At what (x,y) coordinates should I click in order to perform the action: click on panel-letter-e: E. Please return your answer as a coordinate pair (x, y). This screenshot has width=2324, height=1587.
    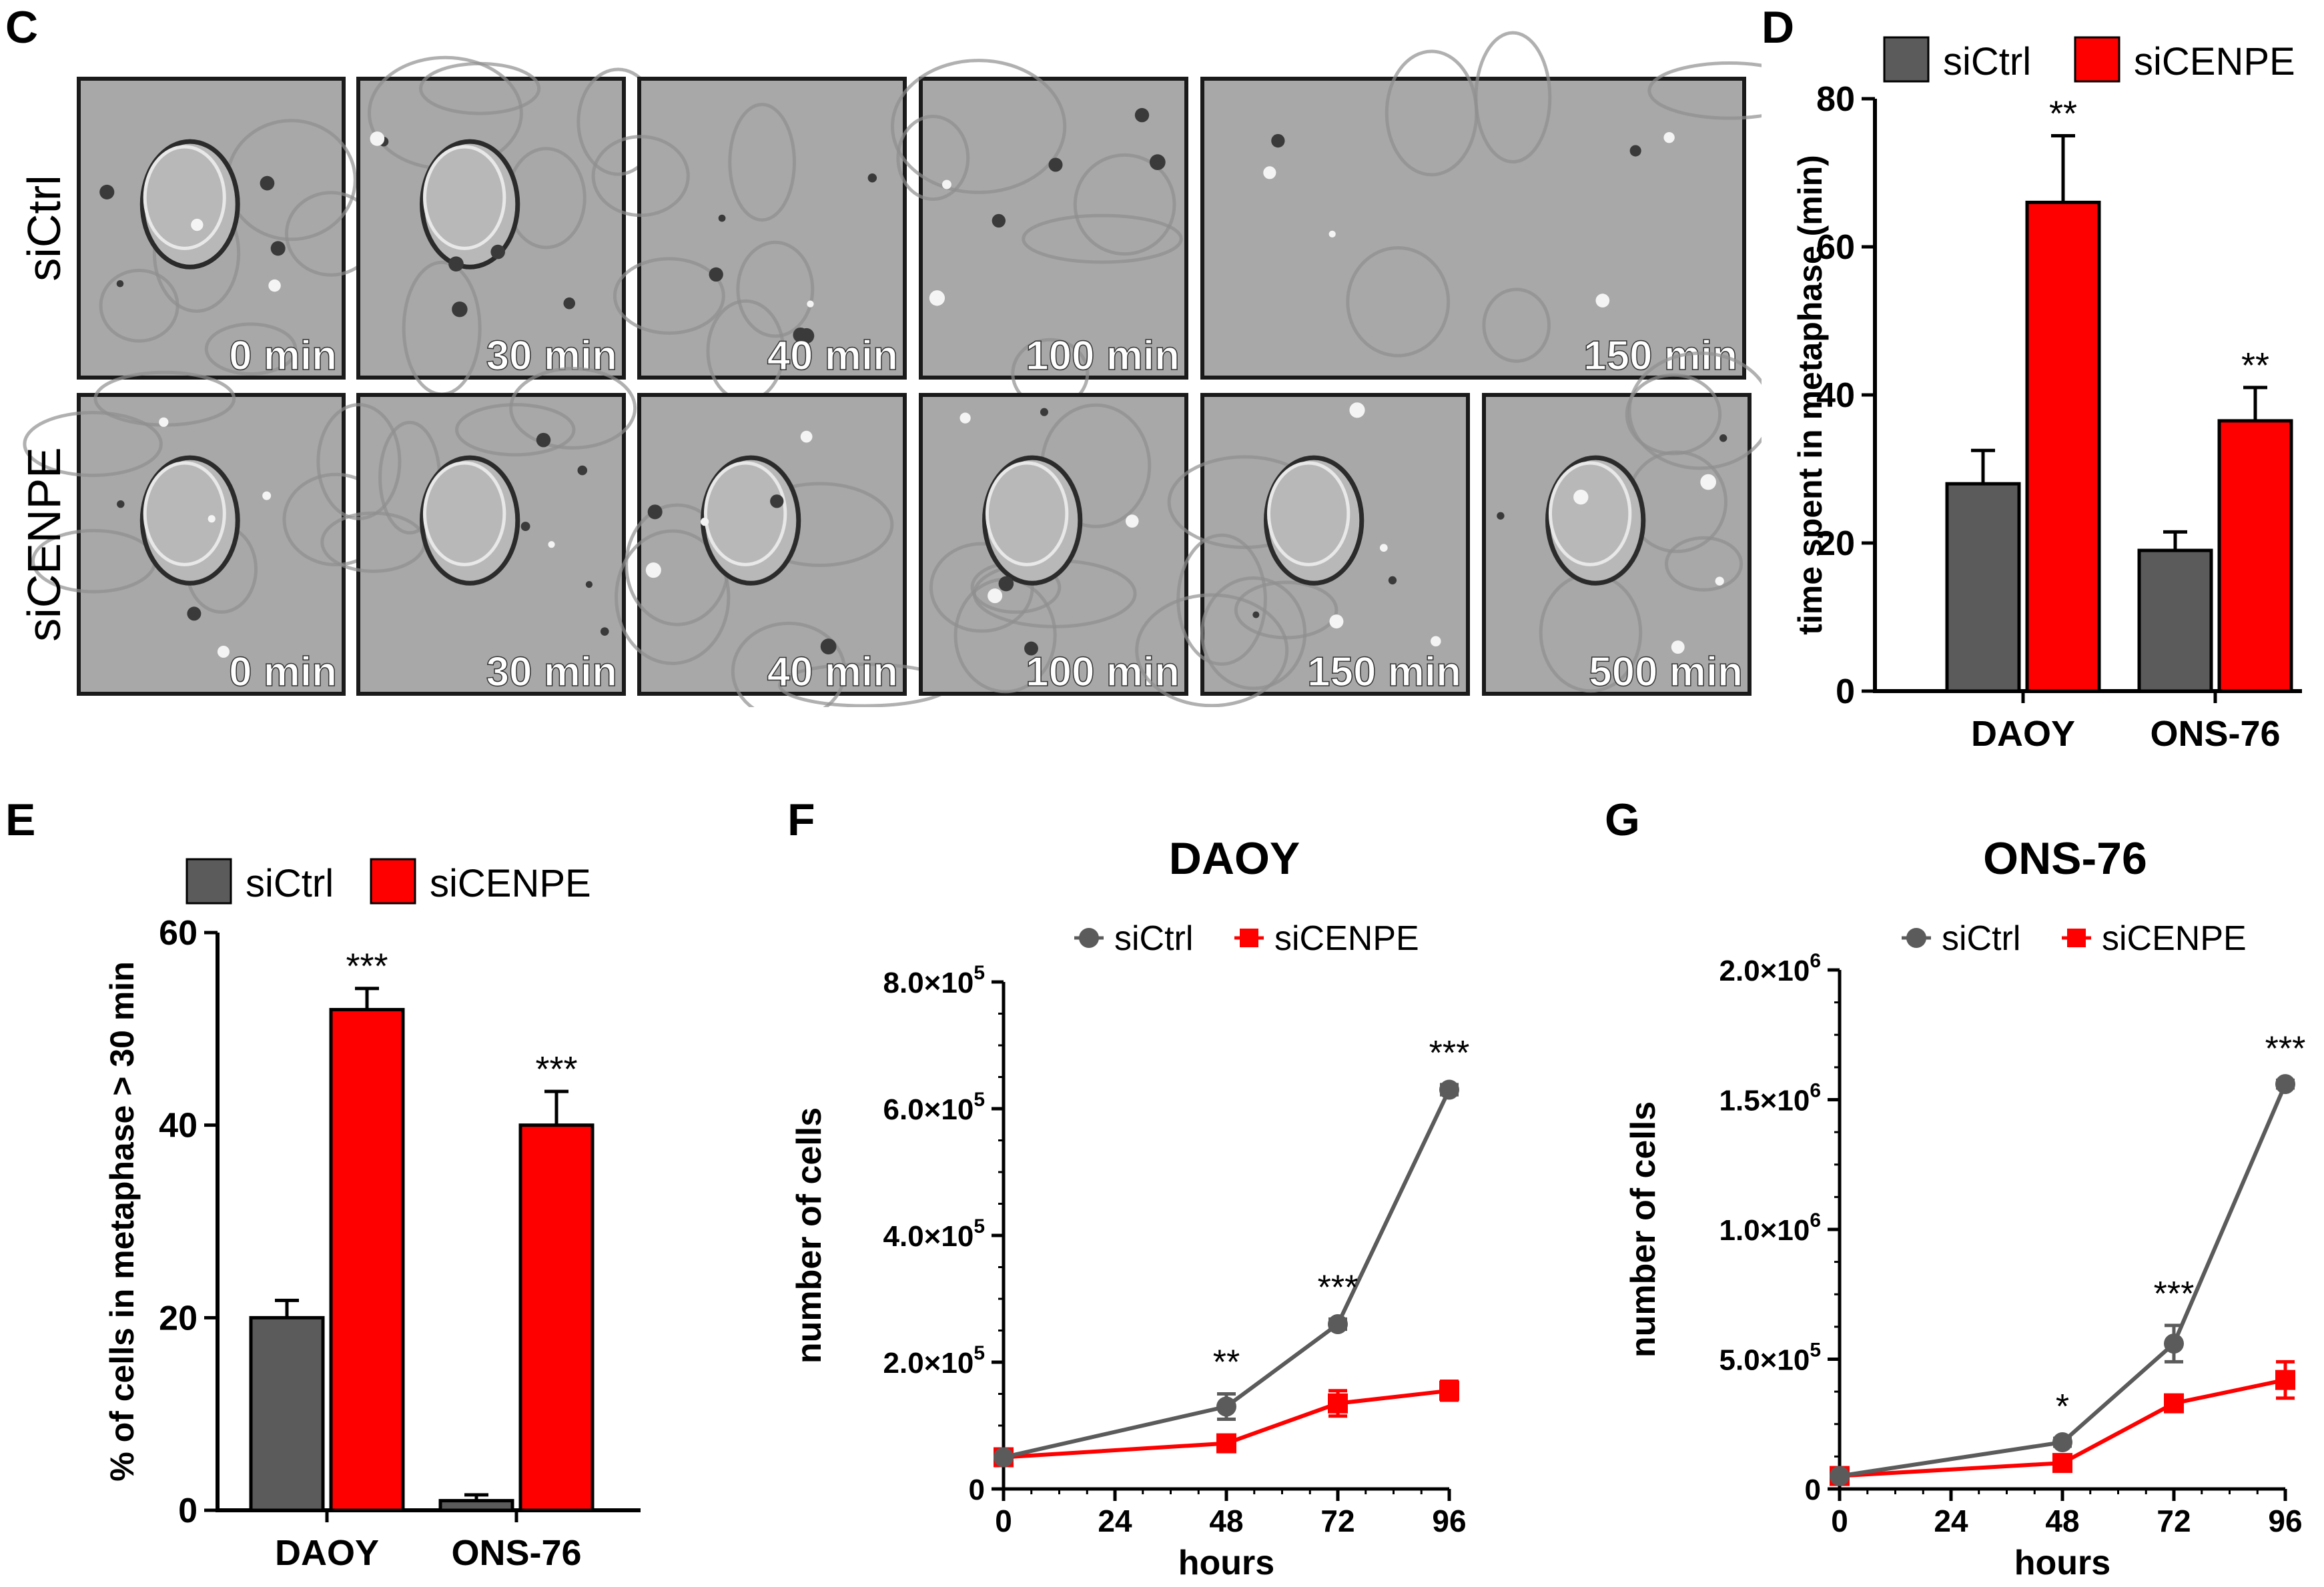
    Looking at the image, I should click on (20, 820).